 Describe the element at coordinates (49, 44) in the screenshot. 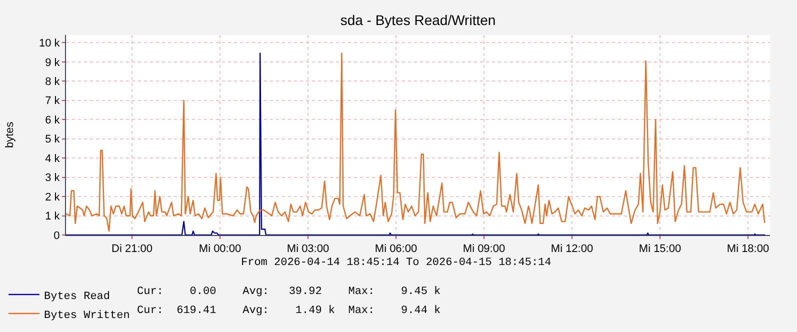

I see `y-tick-label: 10 k` at that location.